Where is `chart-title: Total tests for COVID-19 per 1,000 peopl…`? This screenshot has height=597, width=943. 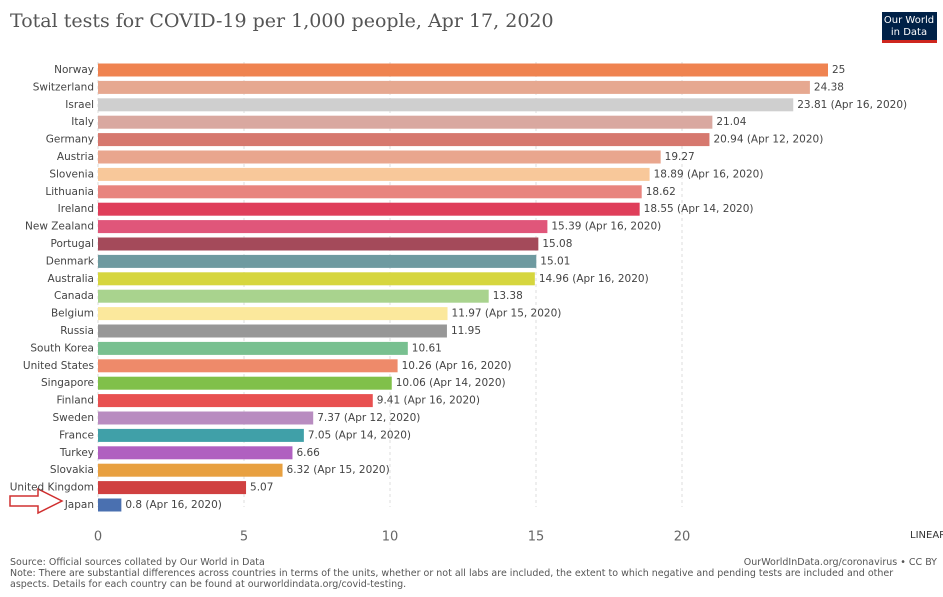
chart-title: Total tests for COVID-19 per 1,000 peopl… is located at coordinates (282, 21).